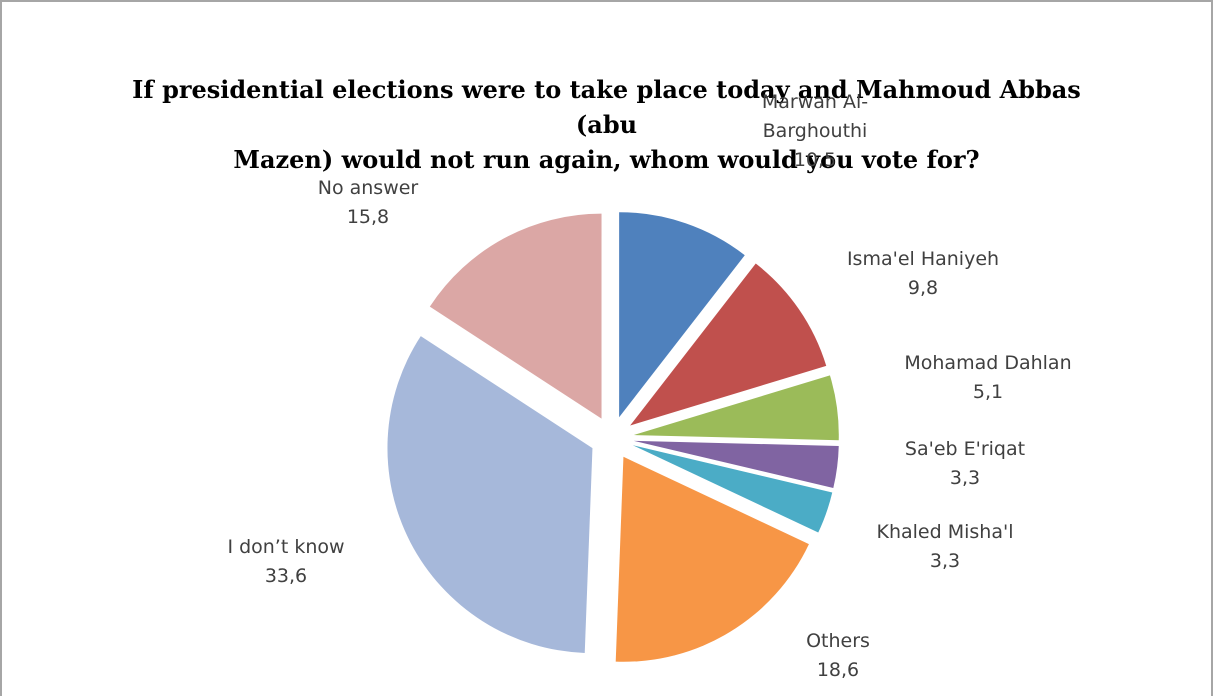 The image size is (1213, 698). What do you see at coordinates (945, 532) in the screenshot?
I see `data-label-name: Khaled Misha'l` at bounding box center [945, 532].